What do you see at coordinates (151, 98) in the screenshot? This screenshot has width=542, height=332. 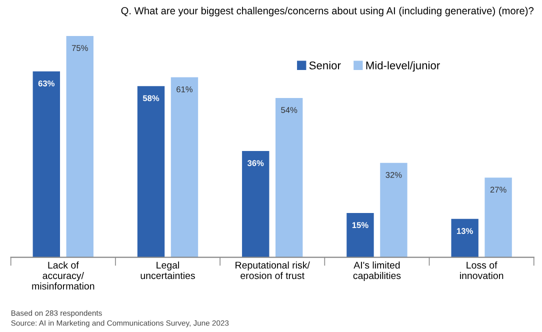 I see `data-label: 58%` at bounding box center [151, 98].